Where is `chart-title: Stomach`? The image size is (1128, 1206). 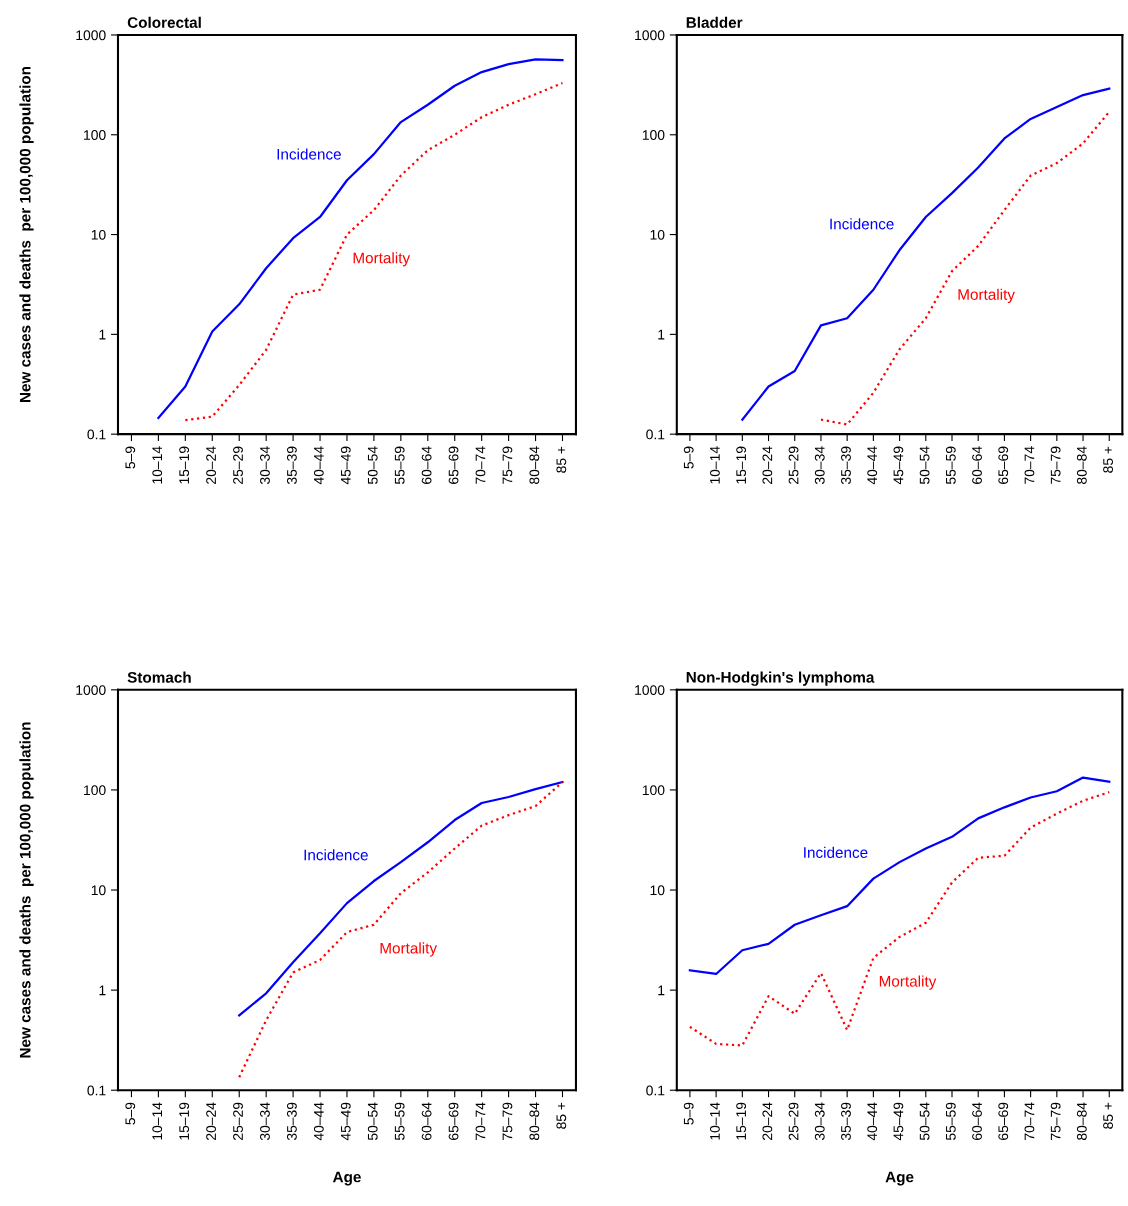 chart-title: Stomach is located at coordinates (159, 677).